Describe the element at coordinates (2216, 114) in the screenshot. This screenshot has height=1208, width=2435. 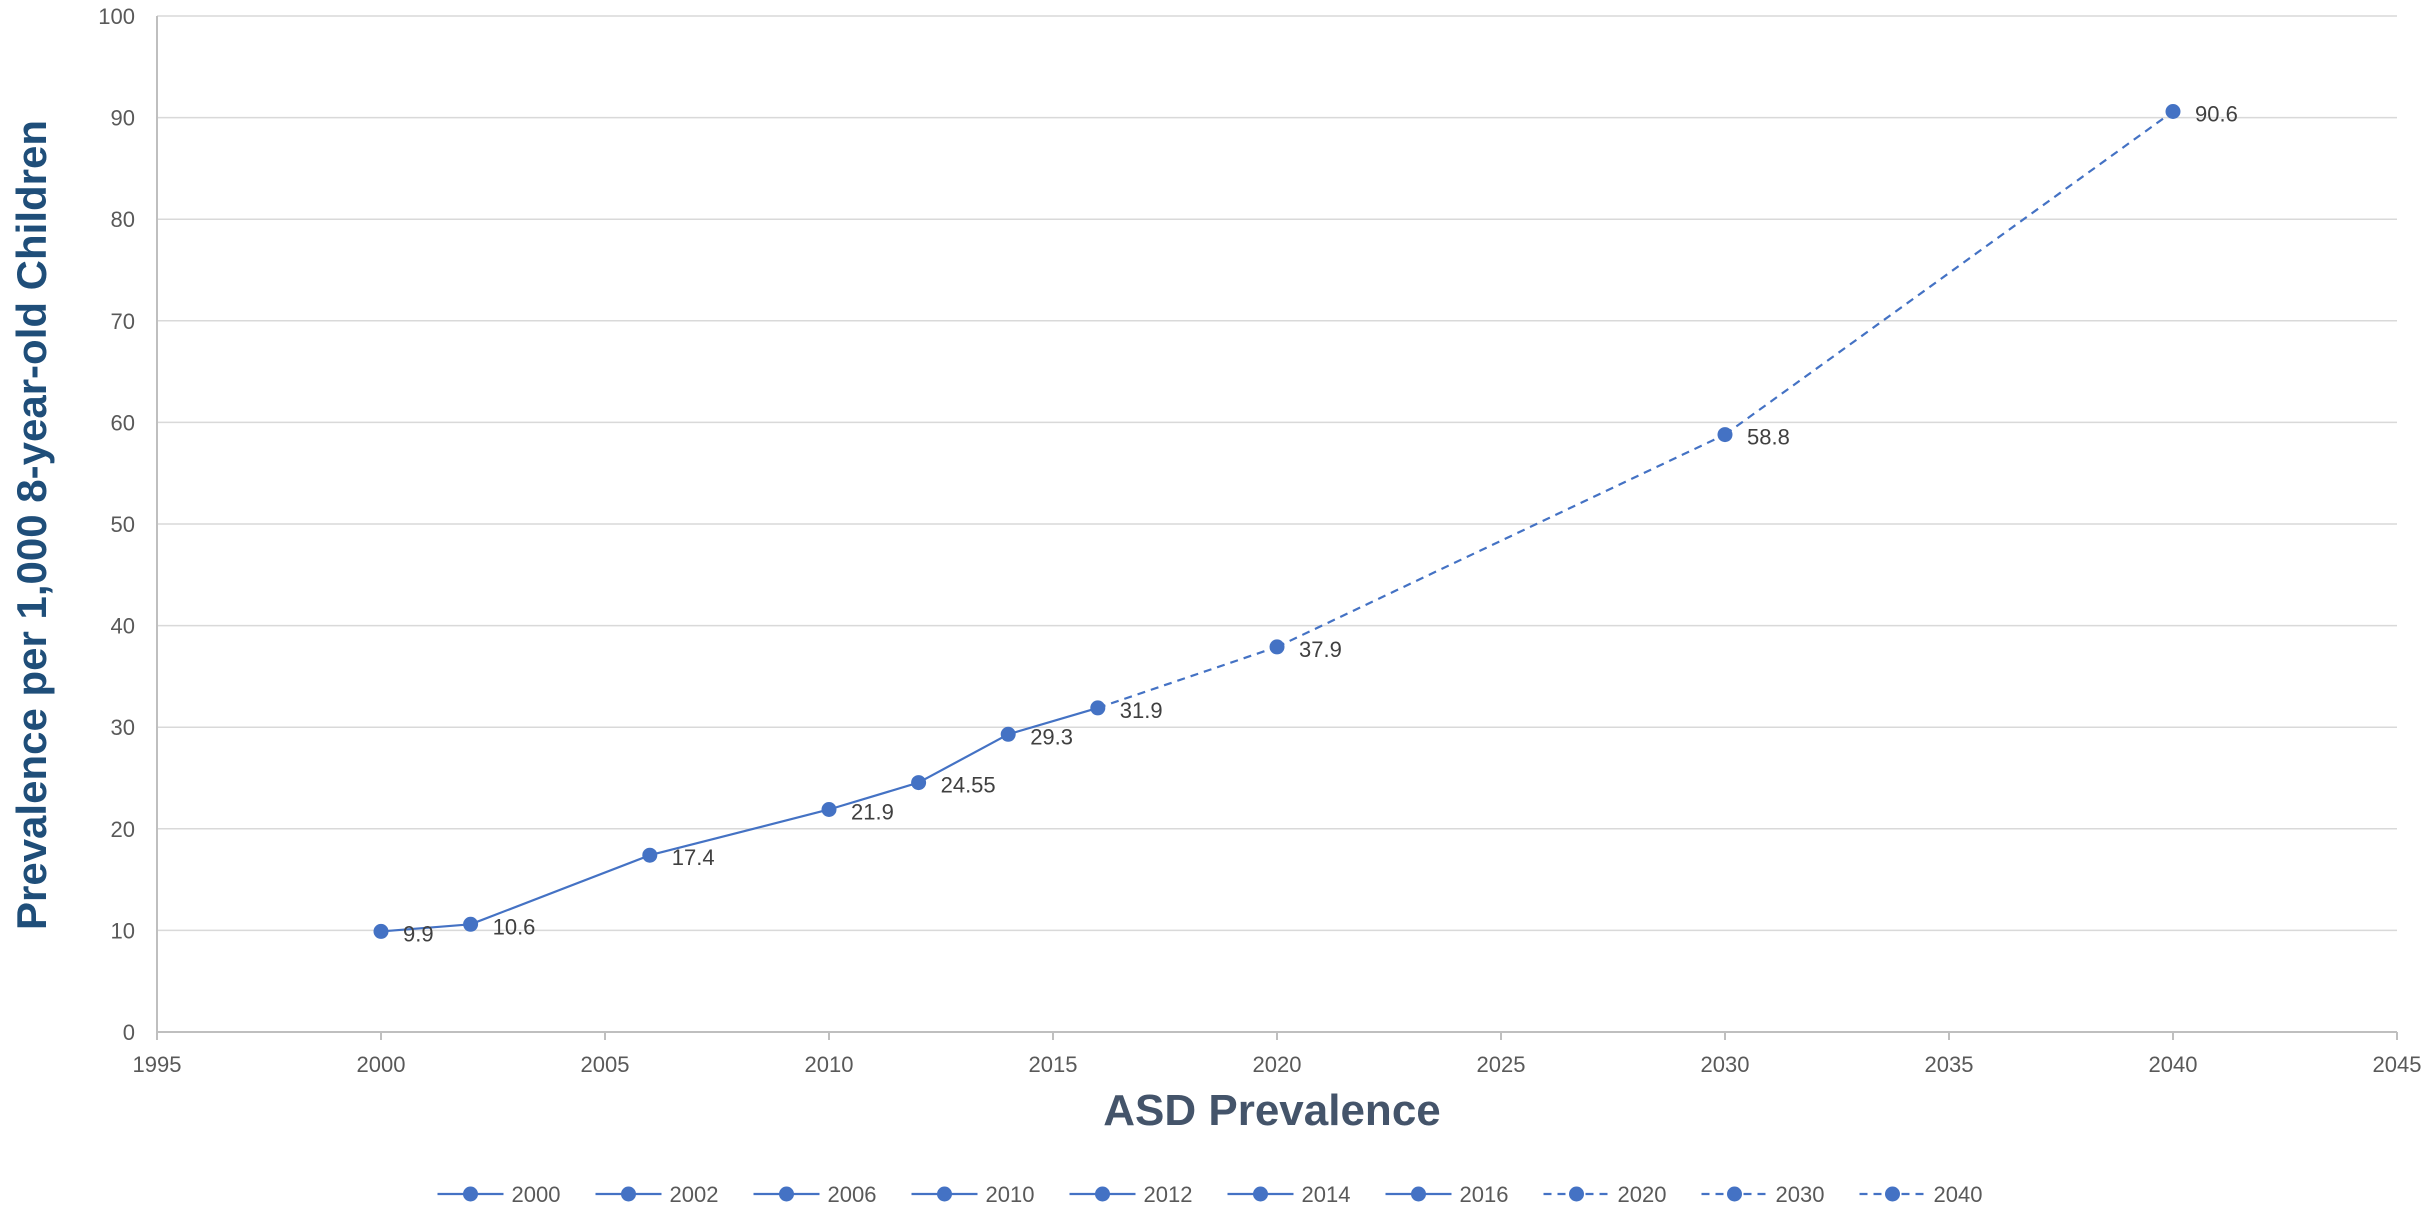
I see `data-label: 90.6` at that location.